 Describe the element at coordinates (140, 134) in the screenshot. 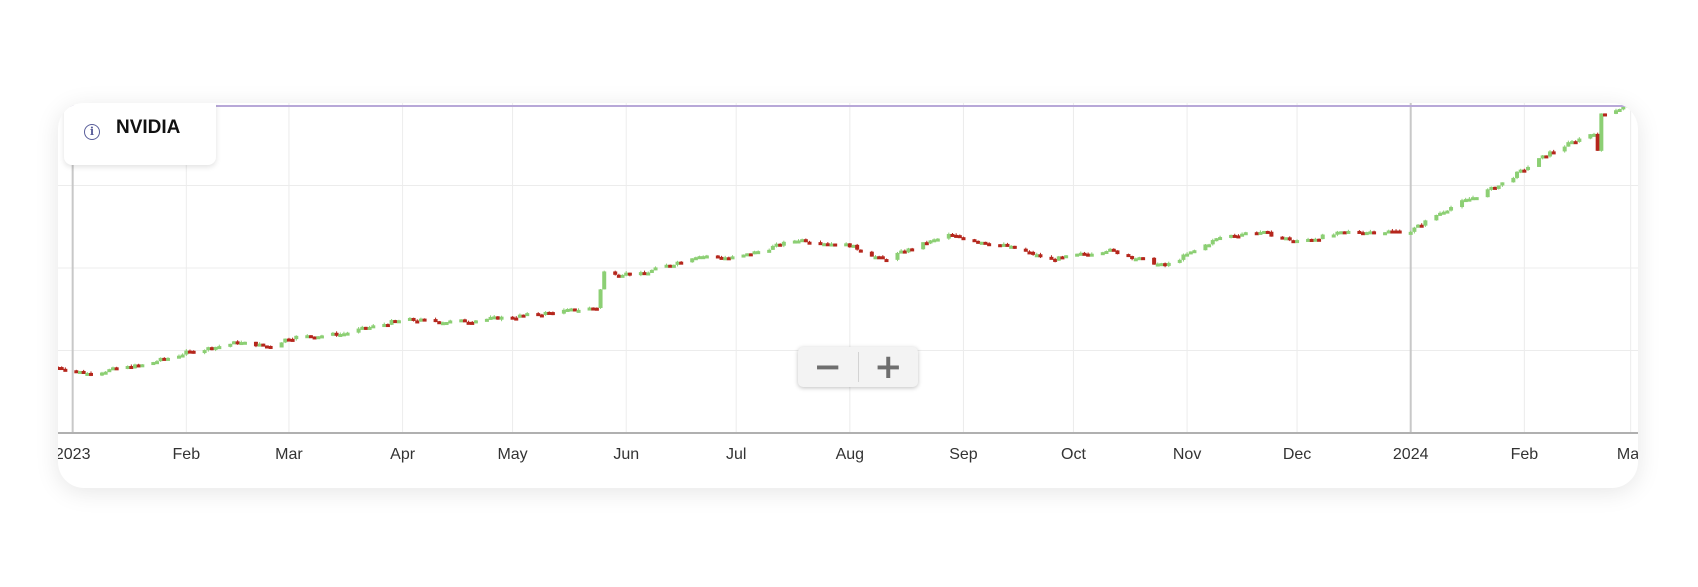

I see `legend-box: i NVIDIA` at that location.